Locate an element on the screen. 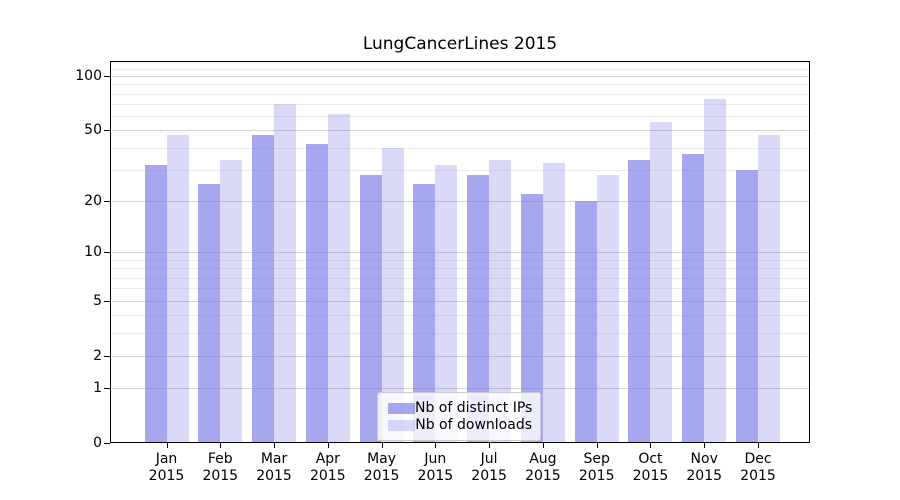  legend-swatch-distinct-ips is located at coordinates (401, 408).